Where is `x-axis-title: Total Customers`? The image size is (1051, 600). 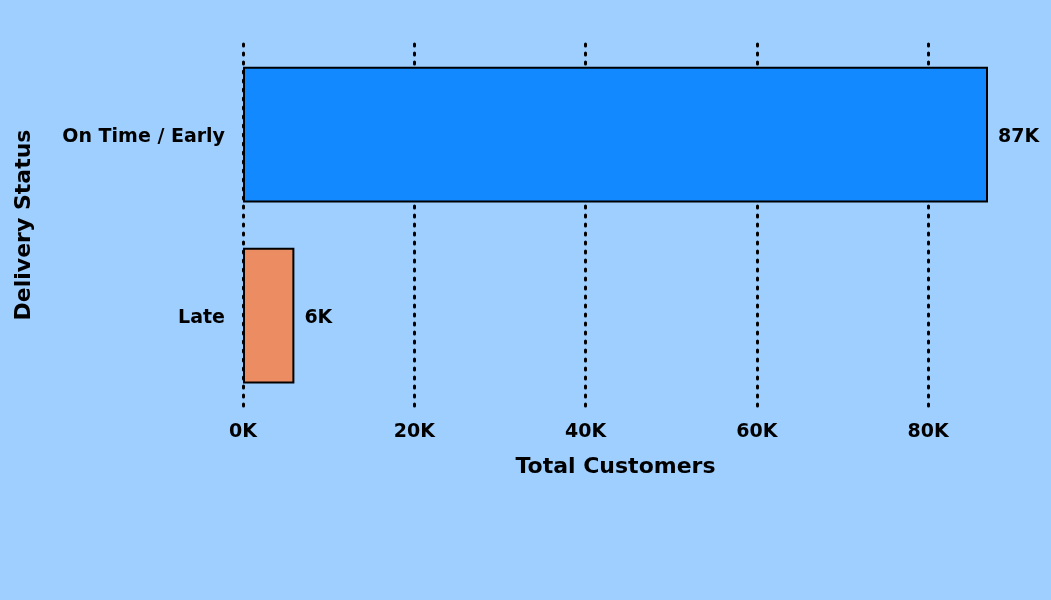 x-axis-title: Total Customers is located at coordinates (615, 465).